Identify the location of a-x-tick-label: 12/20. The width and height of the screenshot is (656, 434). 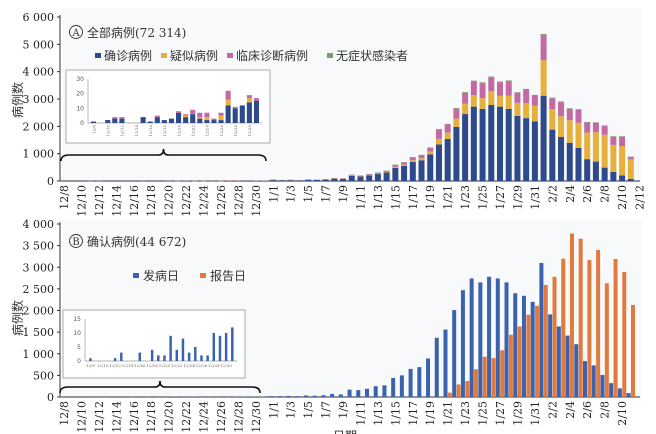
(169, 201).